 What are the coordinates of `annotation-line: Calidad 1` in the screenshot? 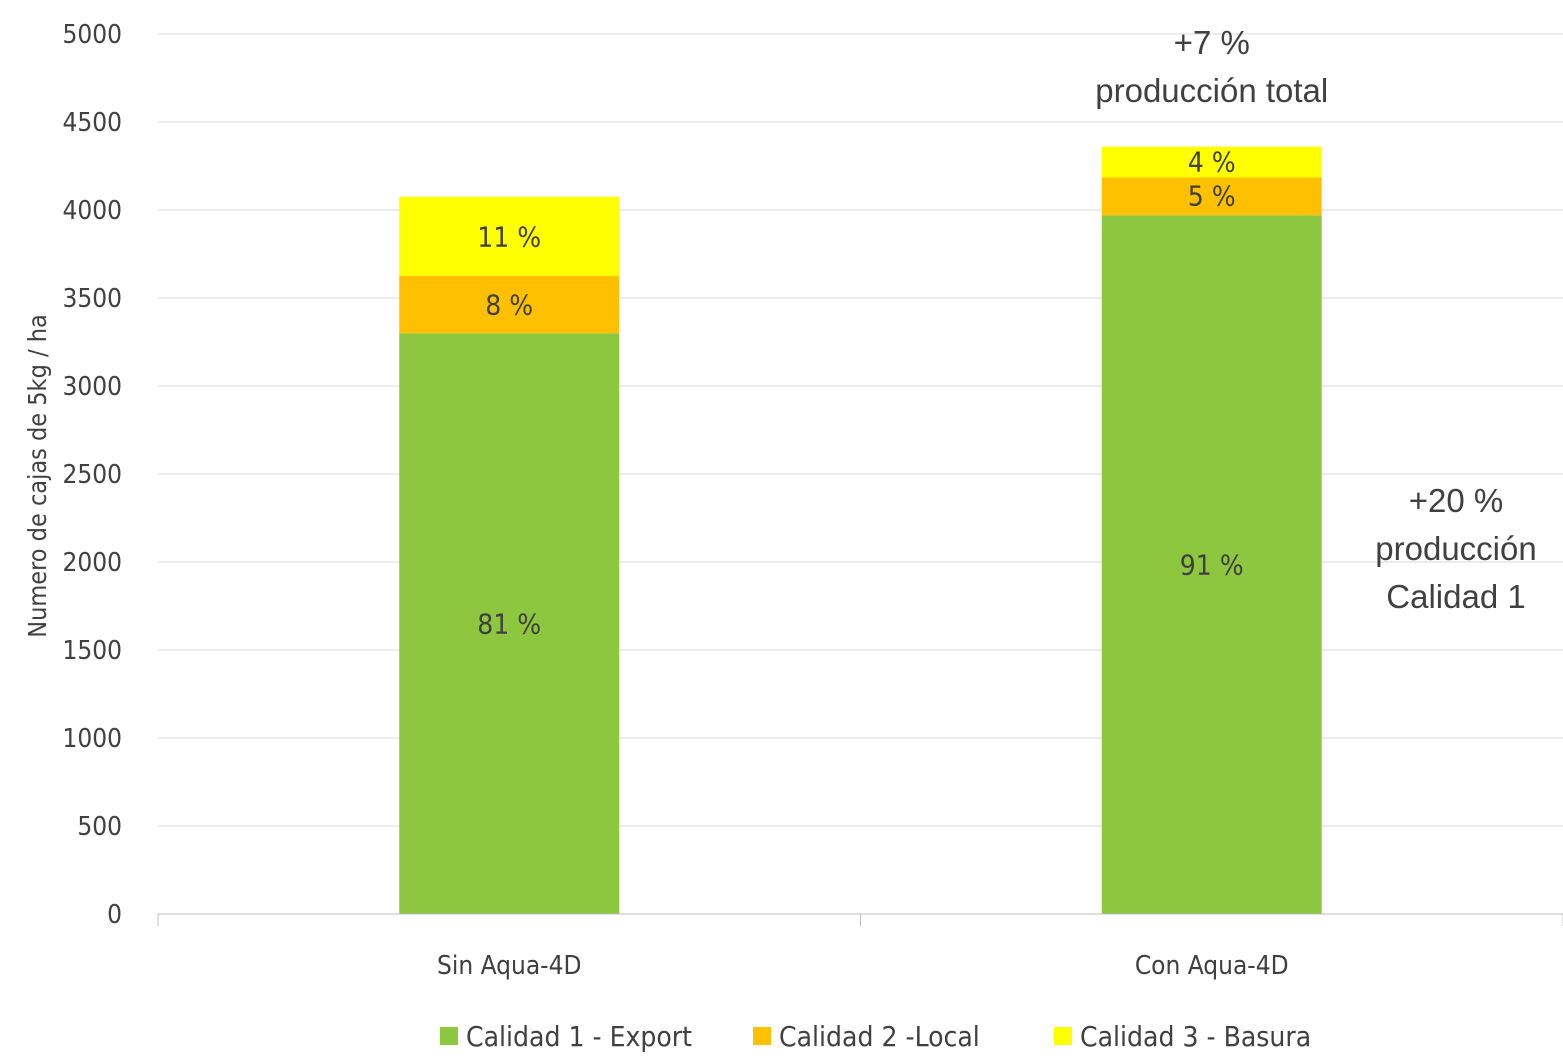 It's located at (1455, 596).